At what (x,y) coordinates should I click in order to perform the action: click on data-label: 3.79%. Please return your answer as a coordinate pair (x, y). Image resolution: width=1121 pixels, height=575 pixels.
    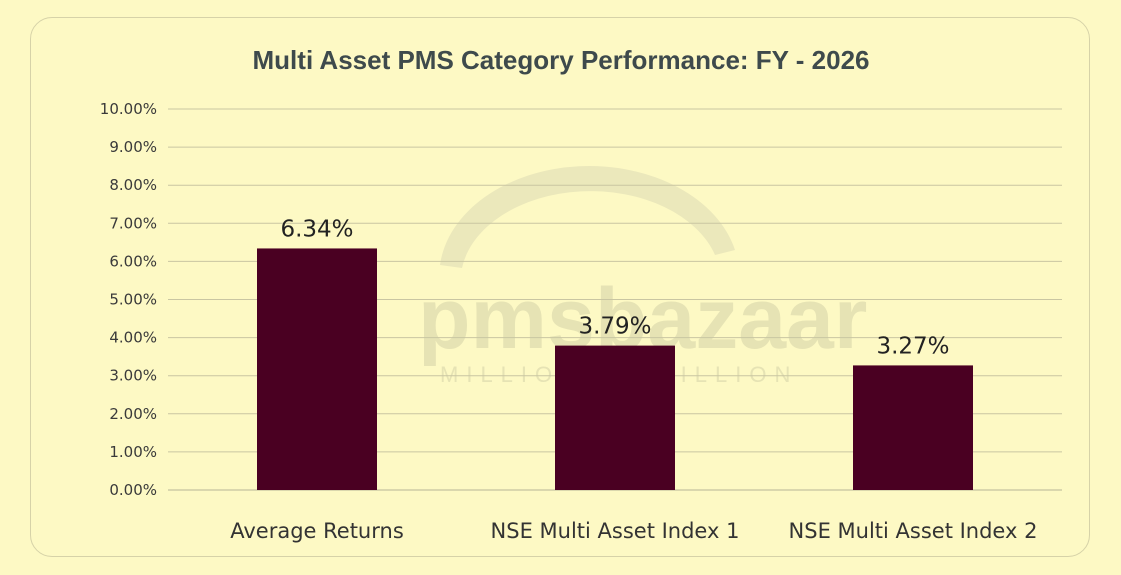
    Looking at the image, I should click on (614, 327).